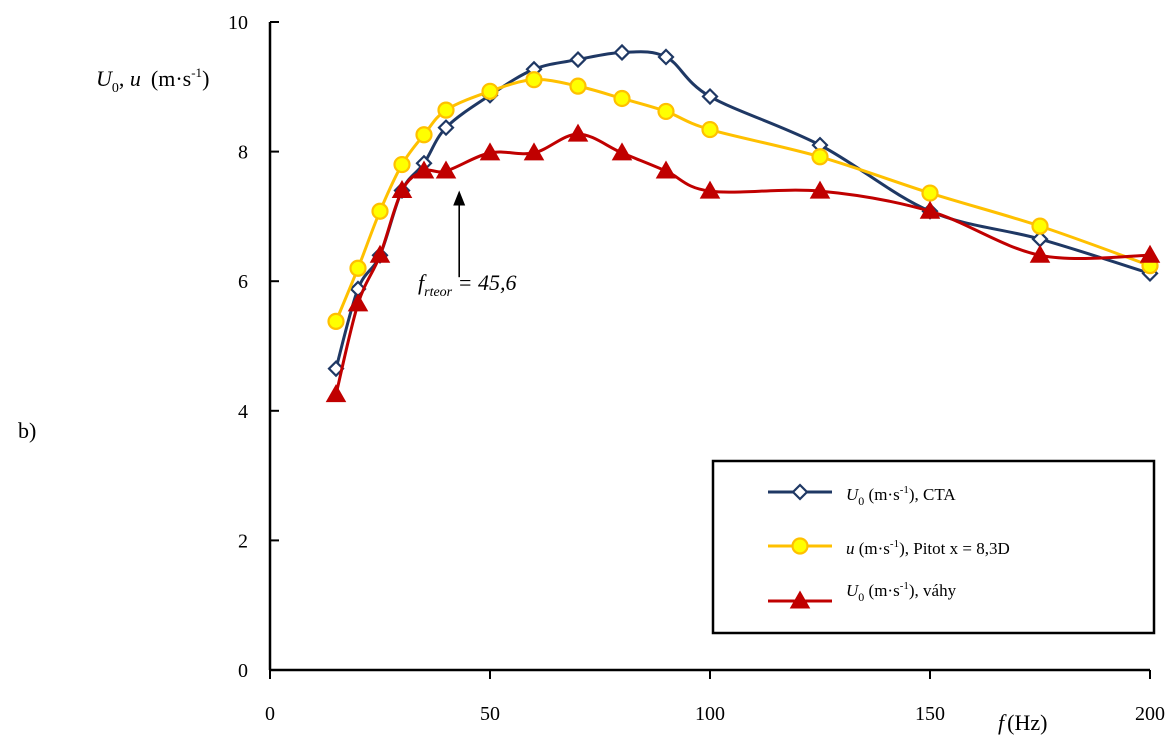 This screenshot has height=742, width=1176. What do you see at coordinates (243, 153) in the screenshot?
I see `y-tick-label: 8` at bounding box center [243, 153].